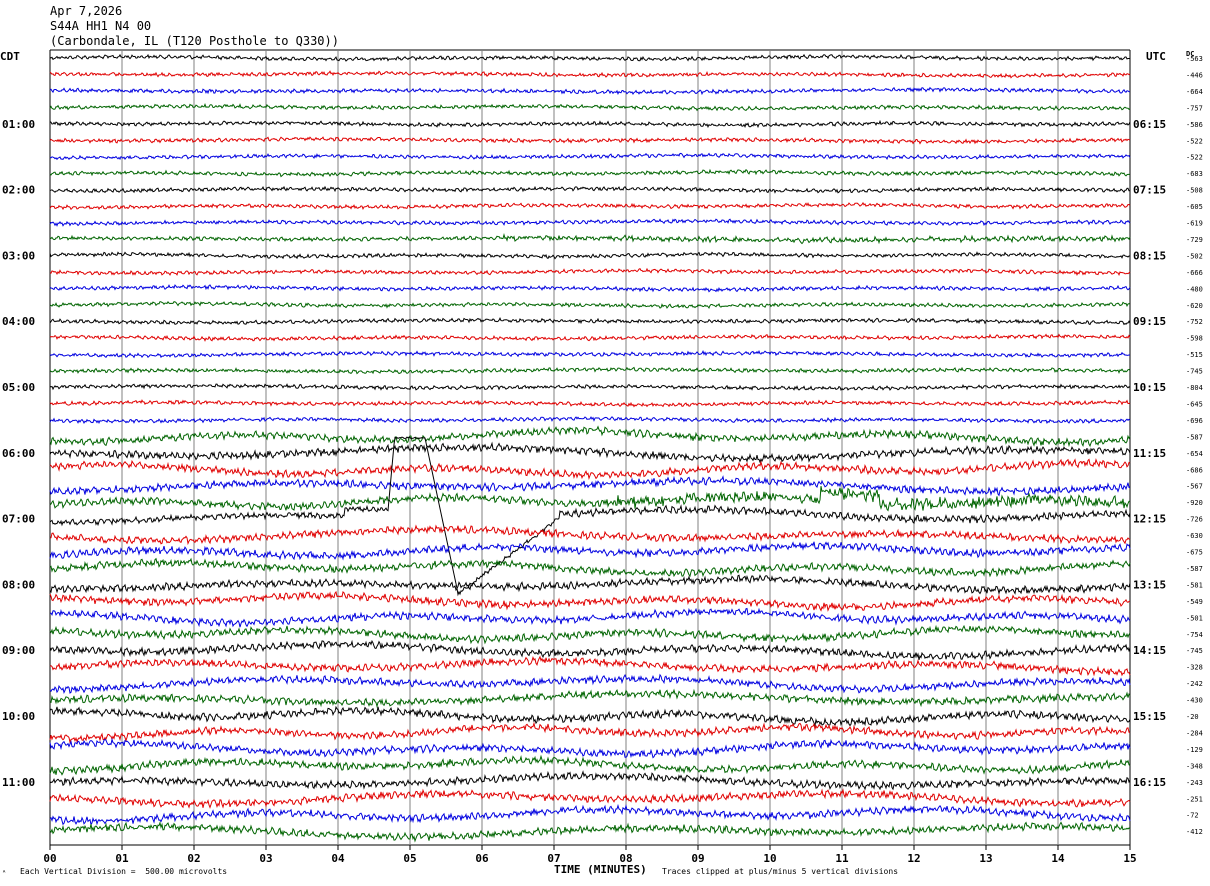  Describe the element at coordinates (1194, 766) in the screenshot. I see `dc-offset-label: -348` at that location.